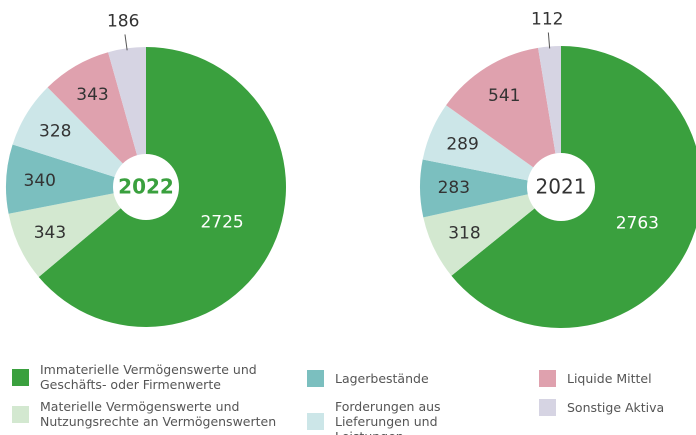 This screenshot has width=696, height=435. What do you see at coordinates (221, 223) in the screenshot?
I see `value-label: 2725` at bounding box center [221, 223].